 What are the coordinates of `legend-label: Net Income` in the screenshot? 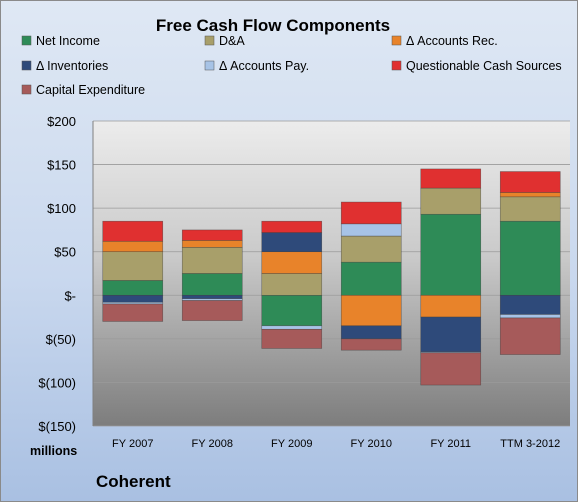 It's located at (68, 41).